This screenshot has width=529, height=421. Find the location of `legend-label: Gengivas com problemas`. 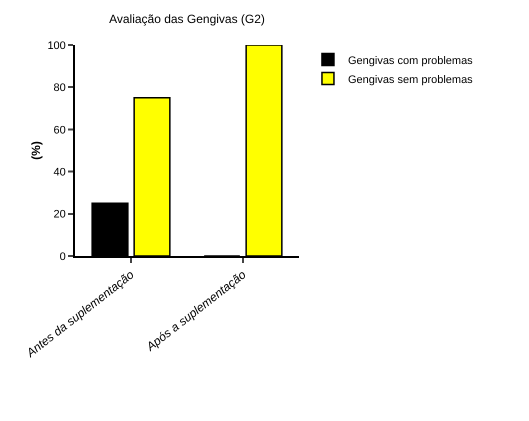

legend-label: Gengivas com problemas is located at coordinates (411, 60).